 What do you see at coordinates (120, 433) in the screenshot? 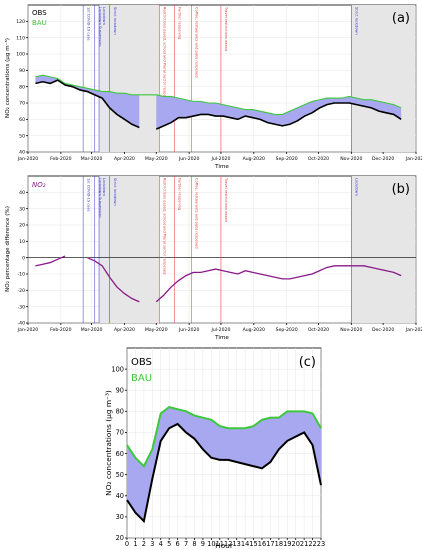
I see `pc-ytick-label-5: 70` at bounding box center [120, 433].